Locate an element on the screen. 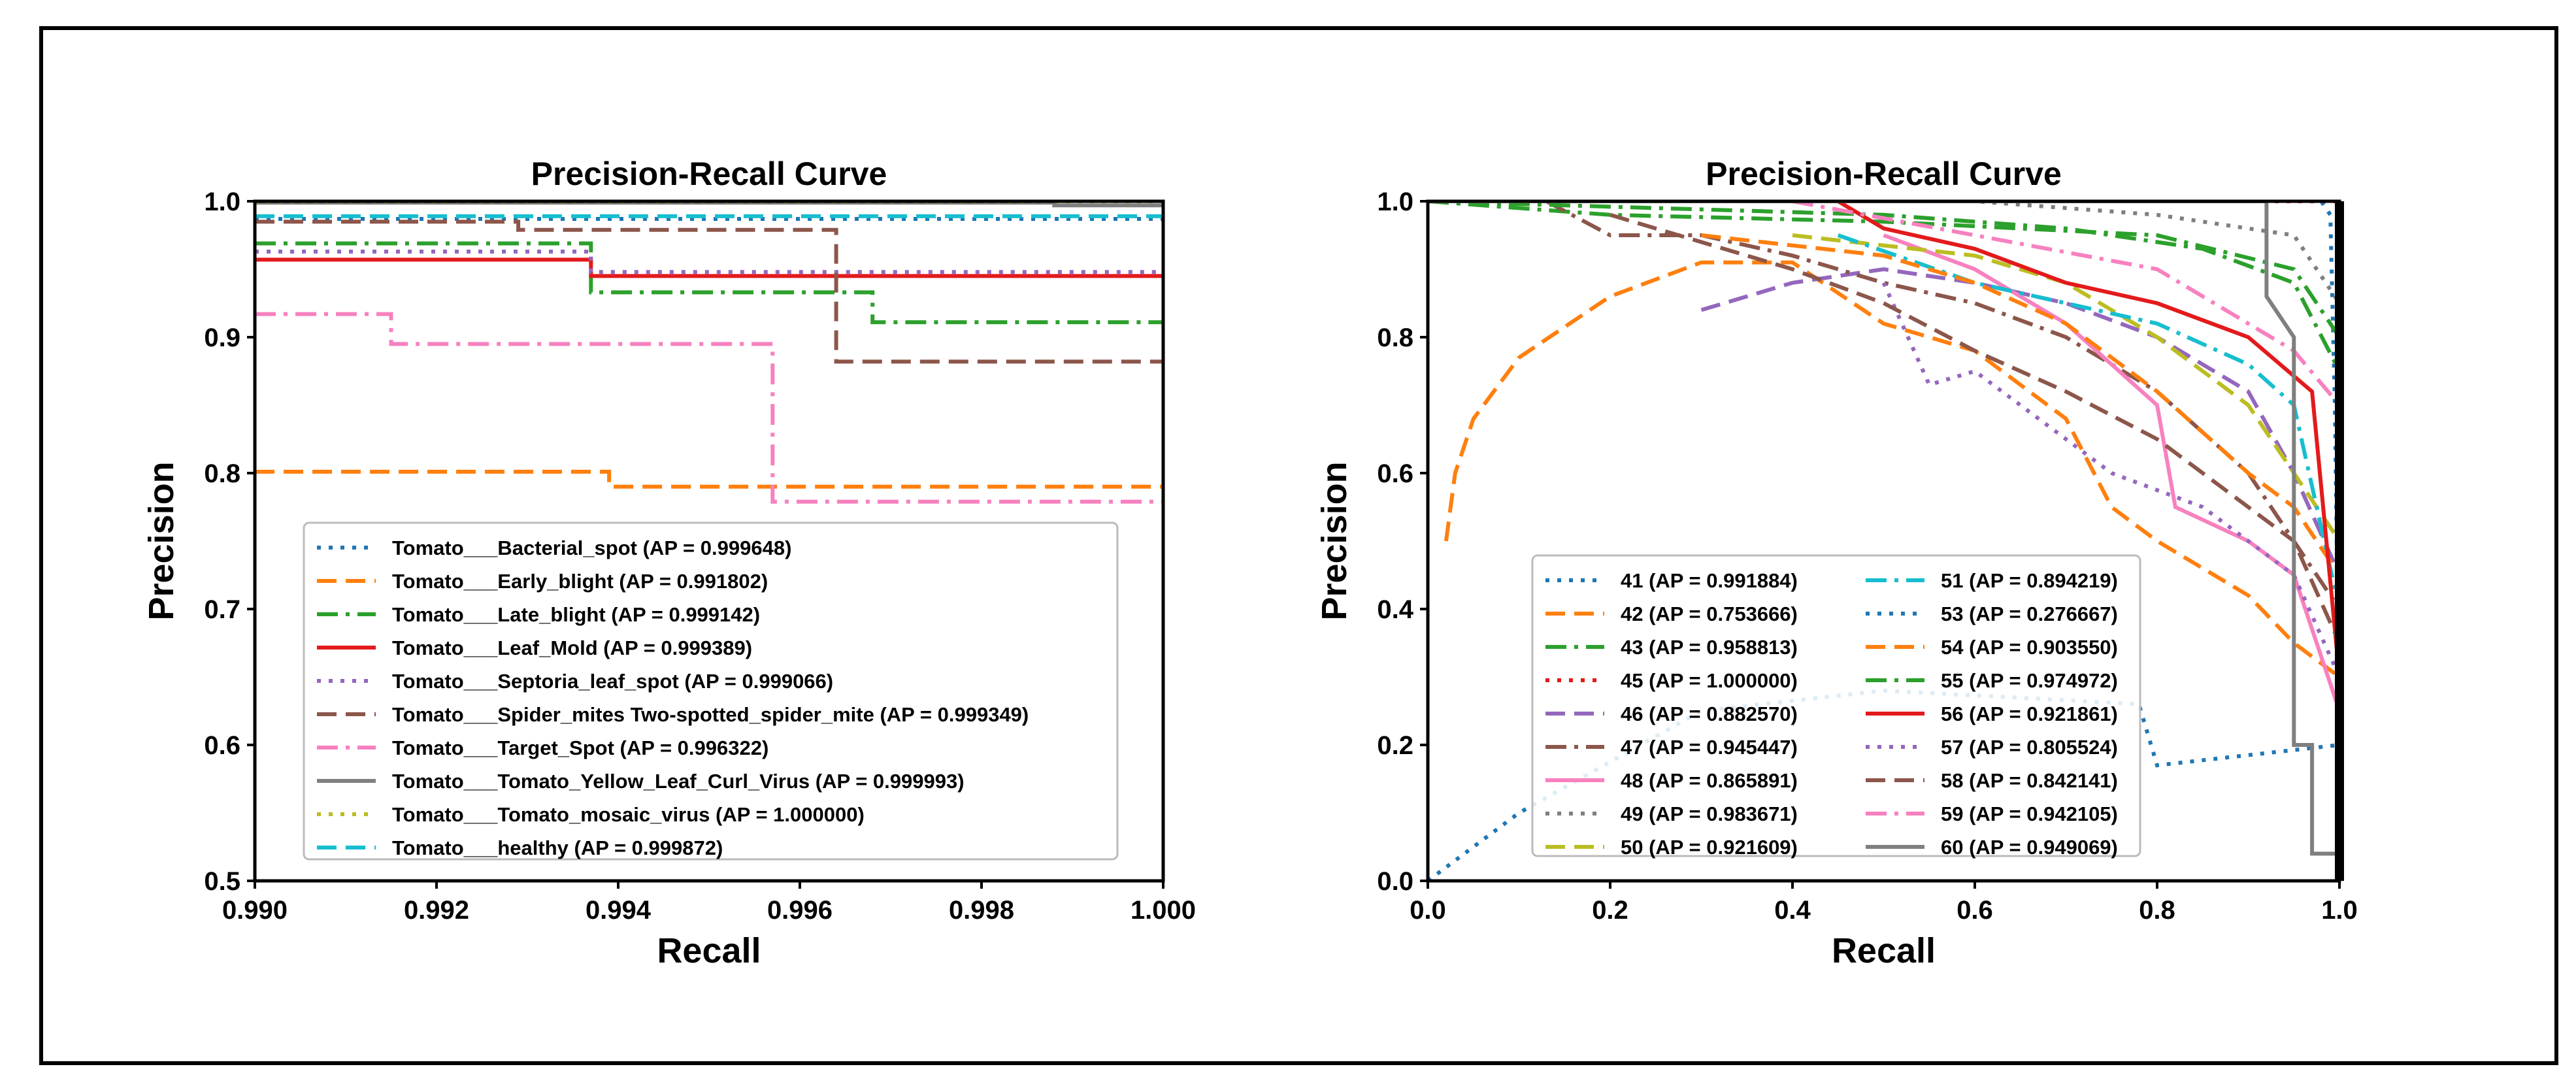  x-tick-label: 1.000 is located at coordinates (1163, 910).